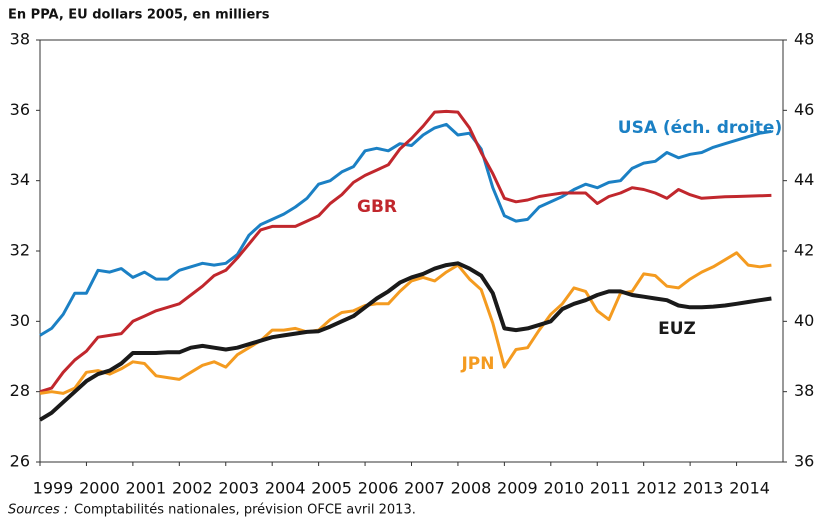  What do you see at coordinates (20, 250) in the screenshot?
I see `y-tick-label: 32` at bounding box center [20, 250].